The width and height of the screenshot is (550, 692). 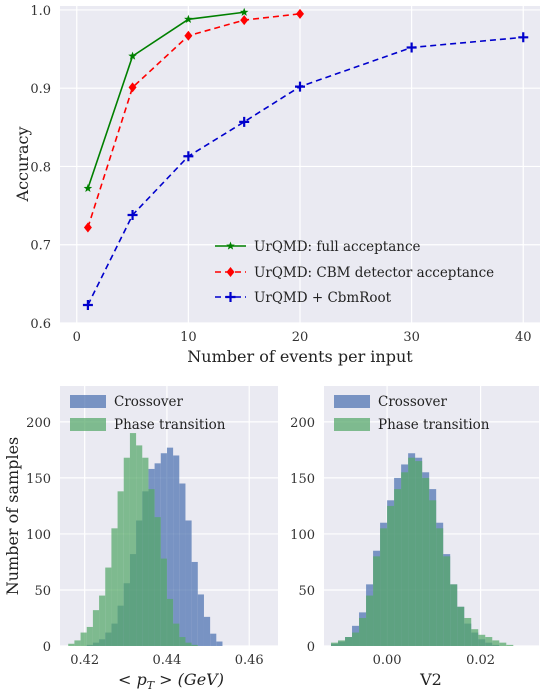 What do you see at coordinates (300, 337) in the screenshot?
I see `accuracy-x-tick-label: 20` at bounding box center [300, 337].